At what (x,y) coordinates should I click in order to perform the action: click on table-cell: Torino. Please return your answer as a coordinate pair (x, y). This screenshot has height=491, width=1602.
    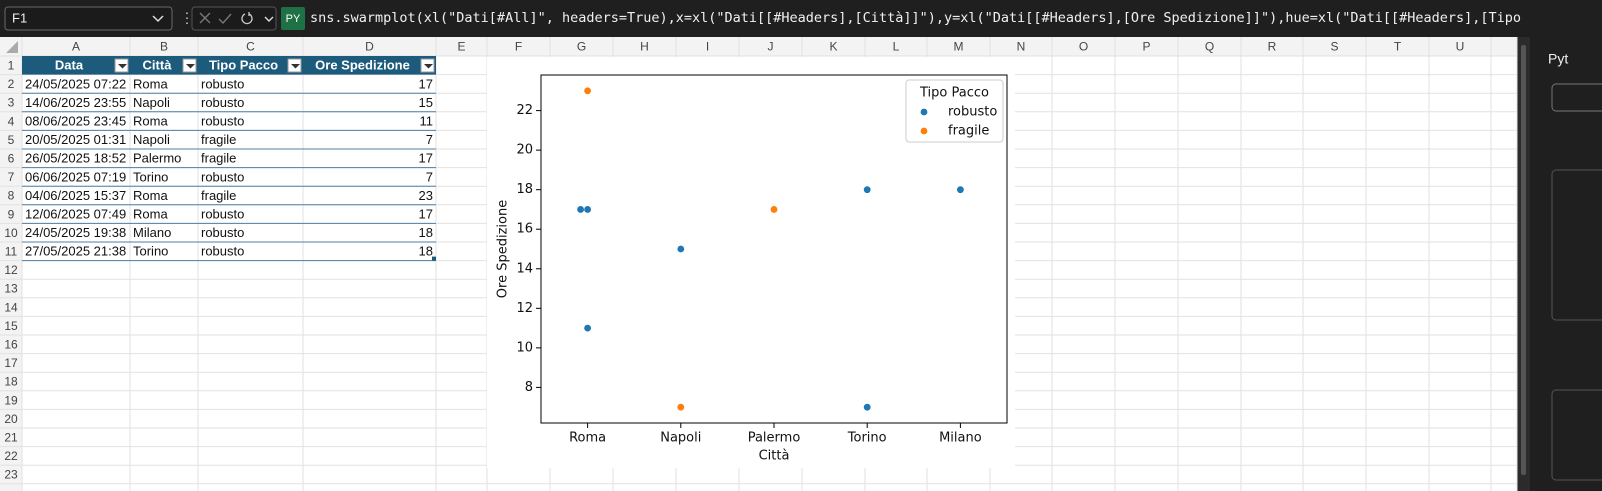
    Looking at the image, I should click on (150, 251).